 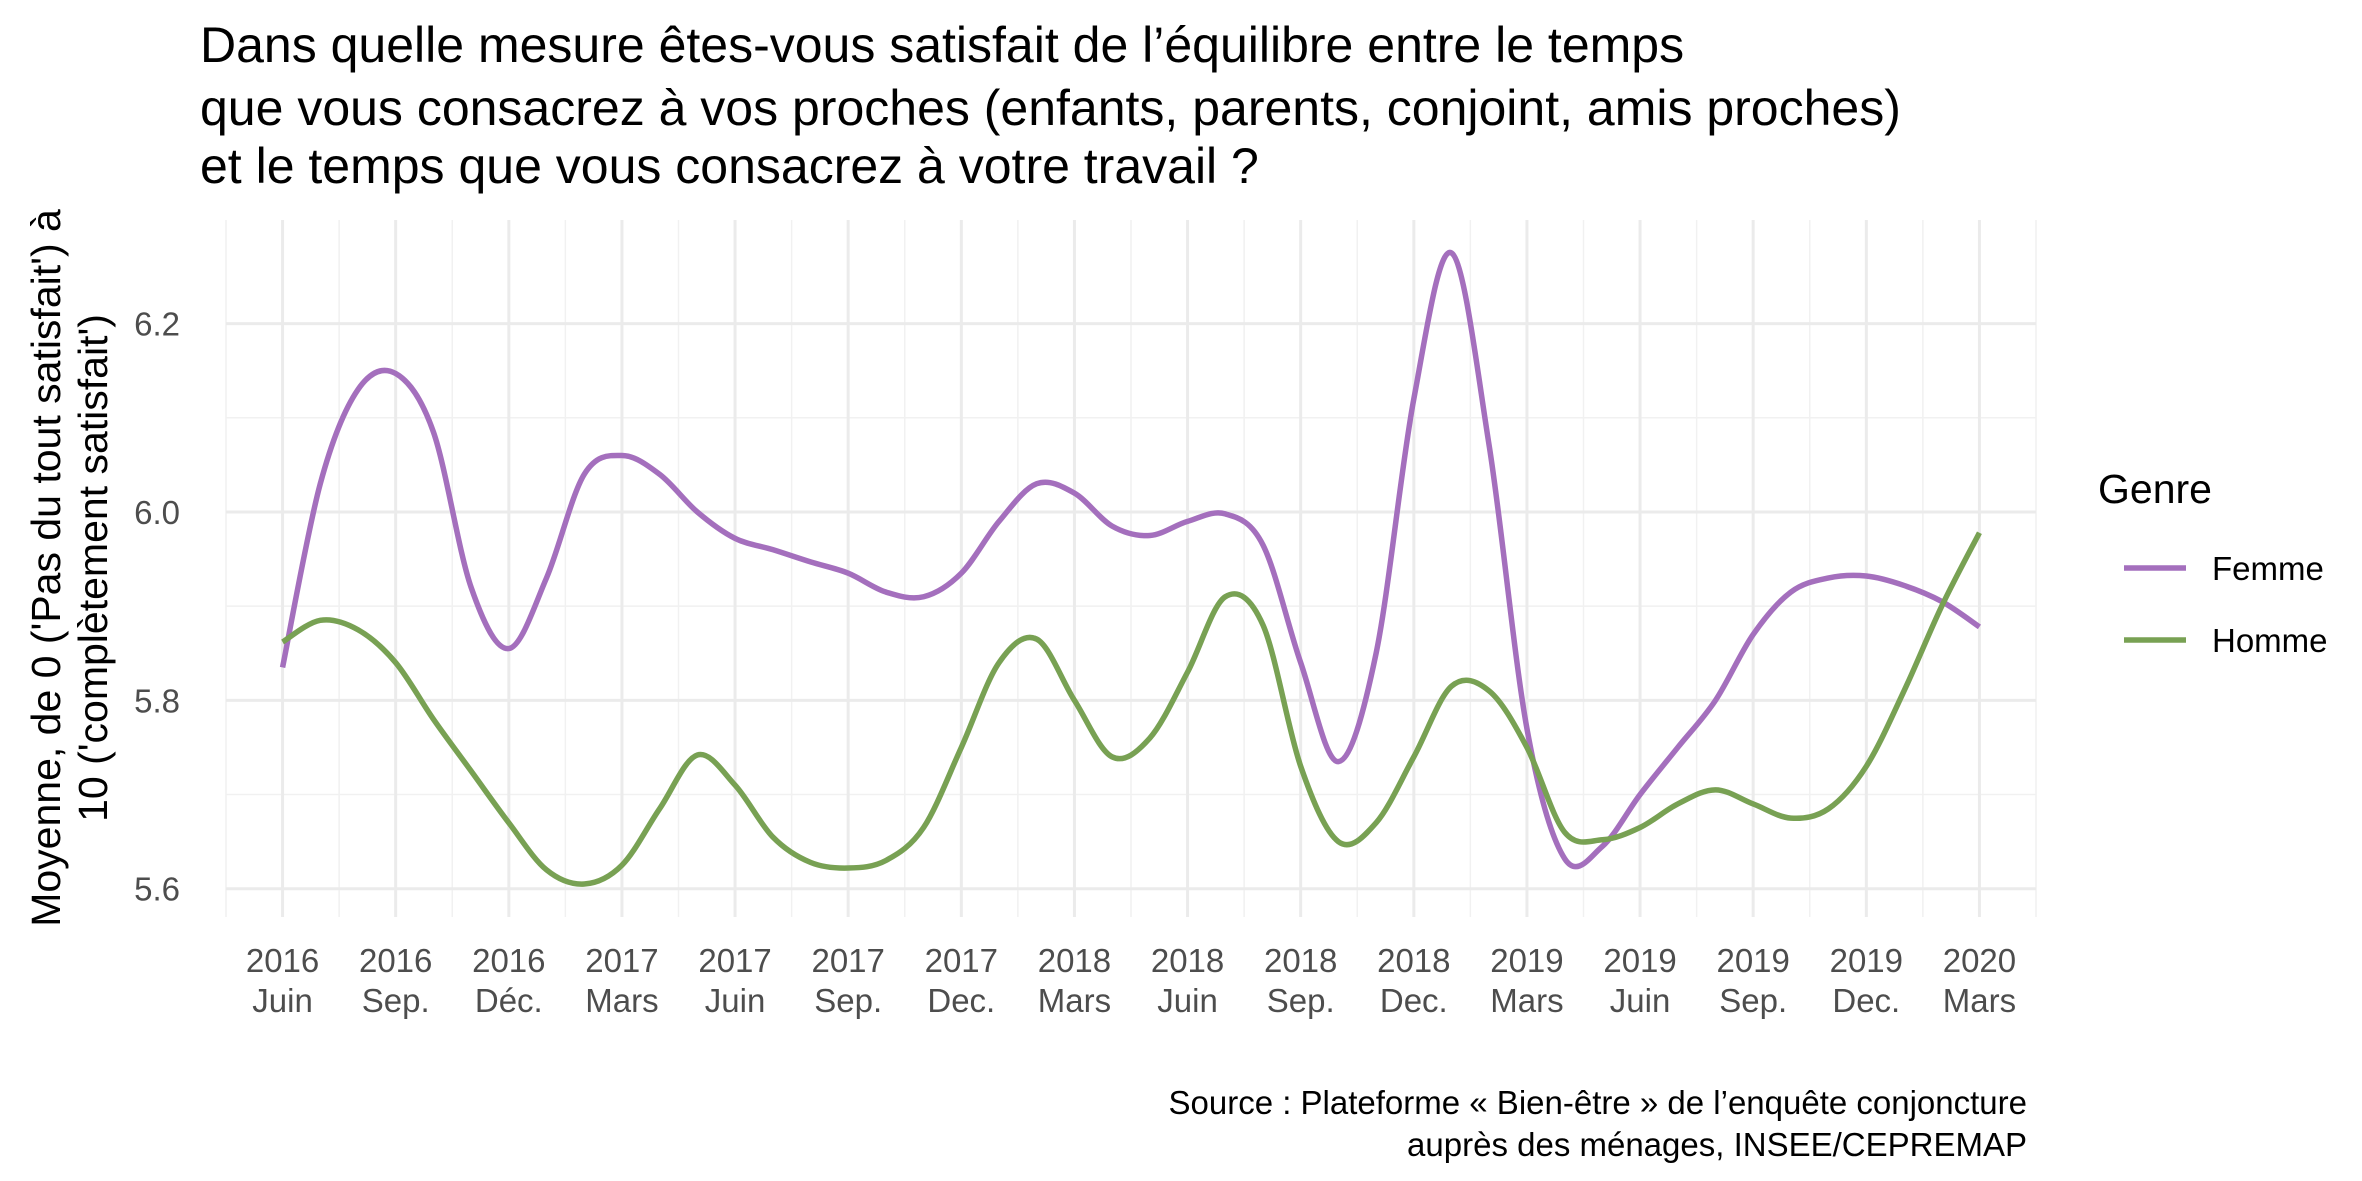 What do you see at coordinates (157, 700) in the screenshot?
I see `y-tick-label: 5.8` at bounding box center [157, 700].